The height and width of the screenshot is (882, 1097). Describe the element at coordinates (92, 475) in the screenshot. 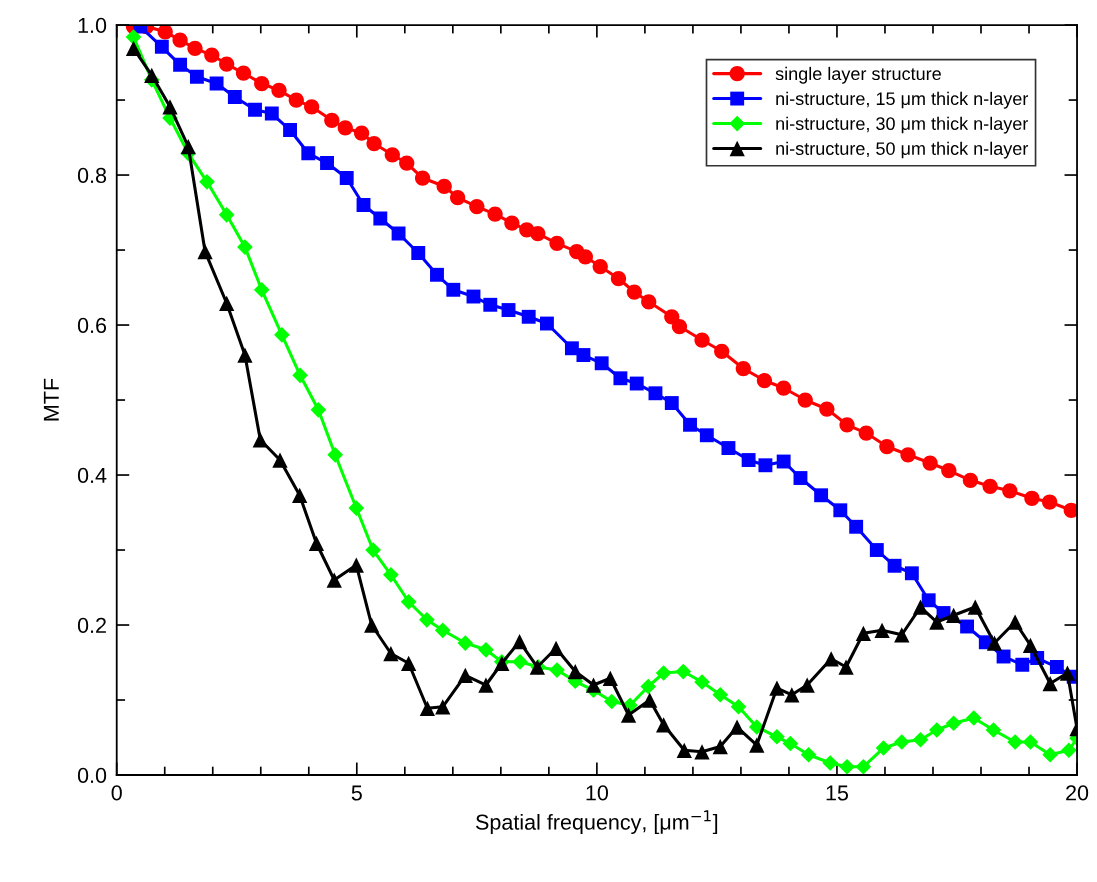

I see `y-tick-label: 0.4` at that location.